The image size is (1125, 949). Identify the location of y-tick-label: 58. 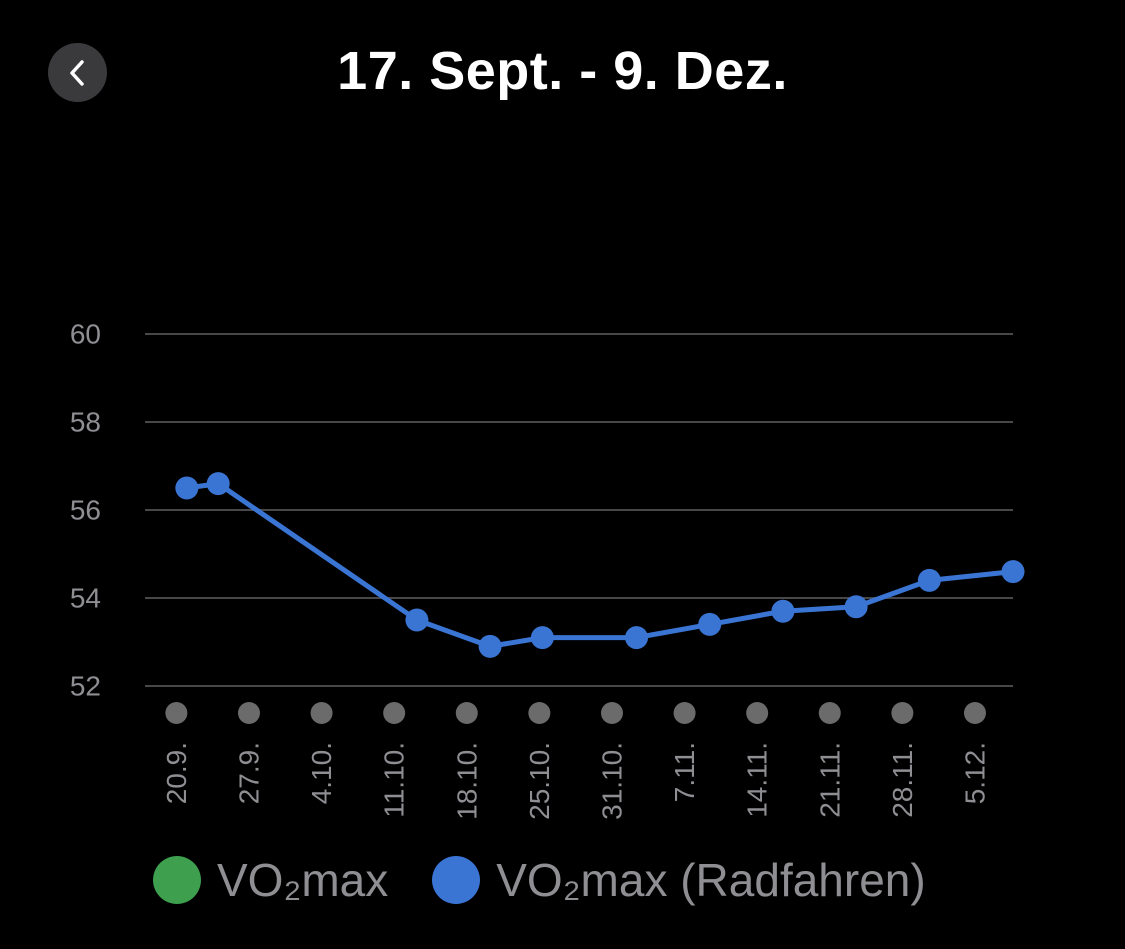
(85, 422).